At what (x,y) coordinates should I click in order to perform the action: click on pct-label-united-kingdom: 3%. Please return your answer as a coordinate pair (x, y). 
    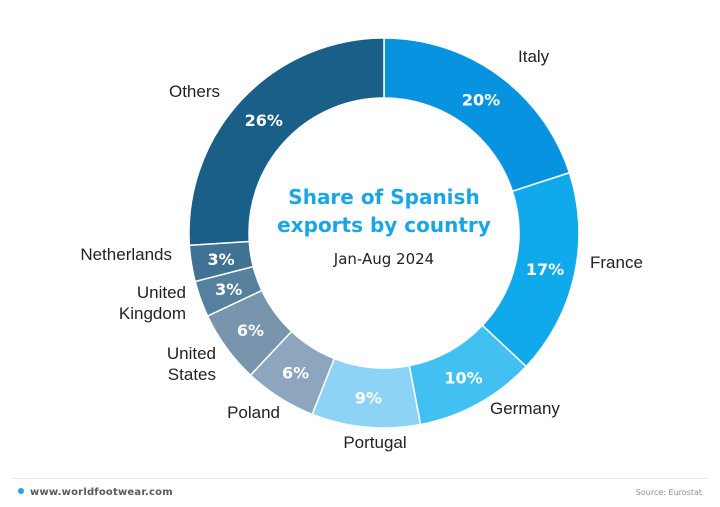
    Looking at the image, I should click on (228, 289).